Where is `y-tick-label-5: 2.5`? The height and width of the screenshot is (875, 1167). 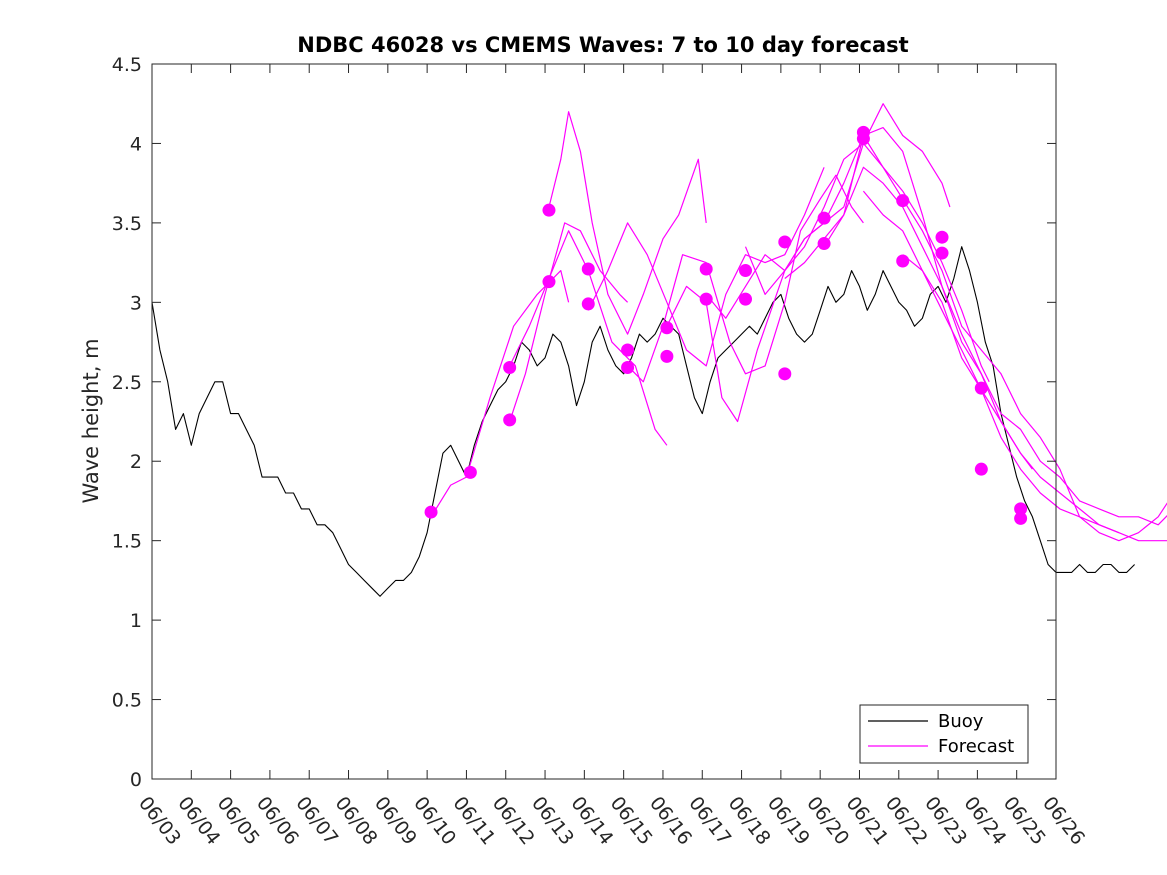
y-tick-label-5: 2.5 is located at coordinates (127, 383).